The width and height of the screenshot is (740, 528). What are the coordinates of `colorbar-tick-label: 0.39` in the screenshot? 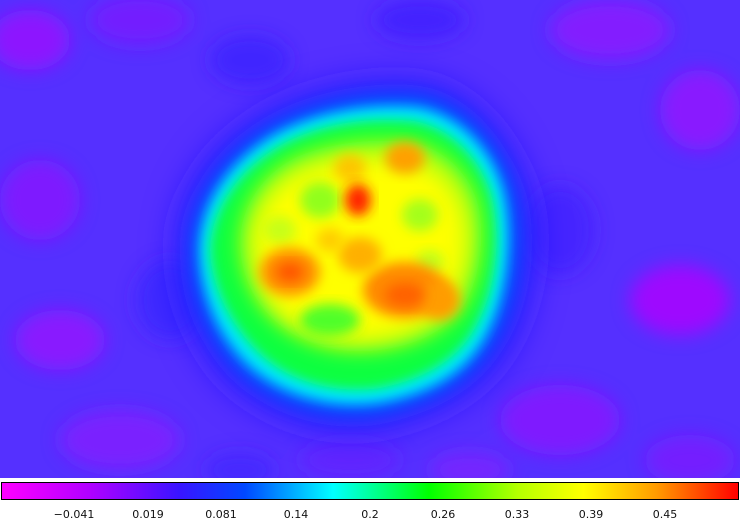 It's located at (591, 514).